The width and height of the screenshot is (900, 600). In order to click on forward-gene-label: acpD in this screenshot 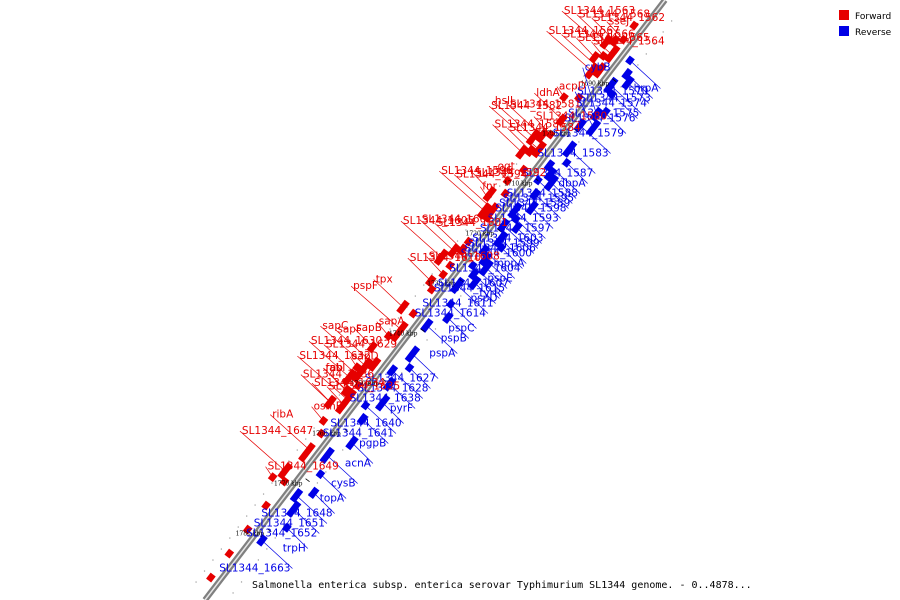, I will do `click(572, 87)`.